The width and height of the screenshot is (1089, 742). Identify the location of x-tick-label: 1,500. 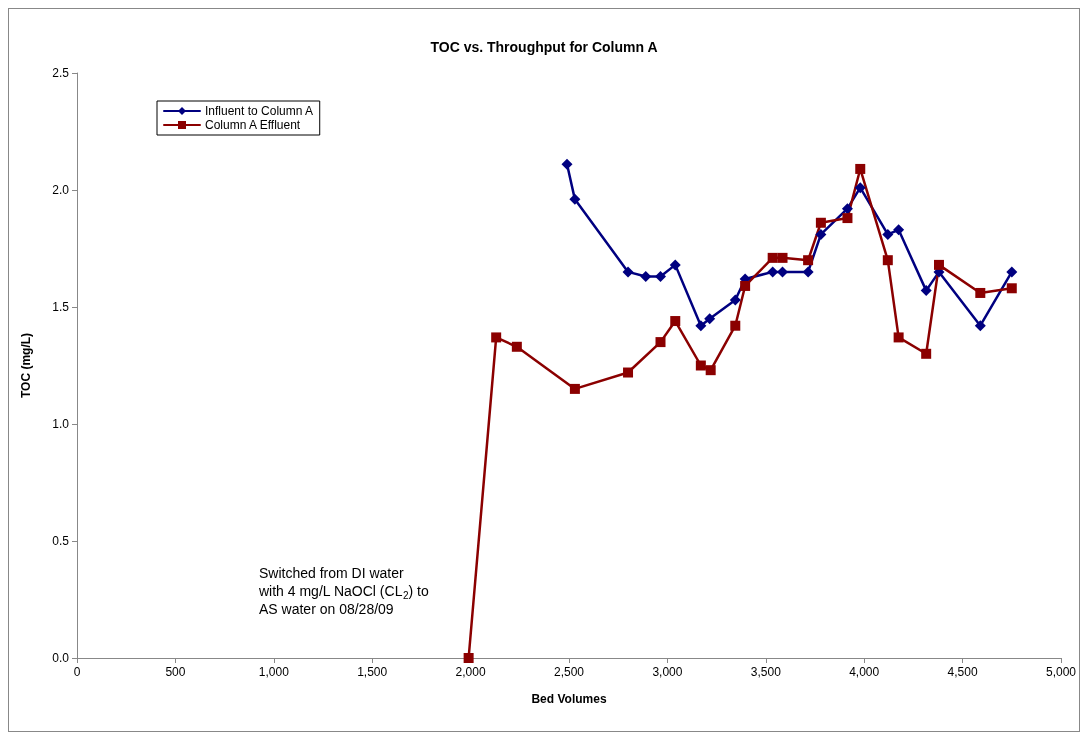
(372, 672).